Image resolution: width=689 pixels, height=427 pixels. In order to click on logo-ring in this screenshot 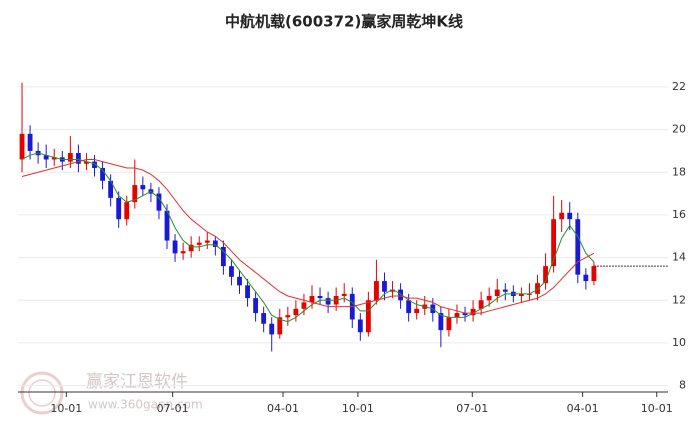, I will do `click(42, 393)`.